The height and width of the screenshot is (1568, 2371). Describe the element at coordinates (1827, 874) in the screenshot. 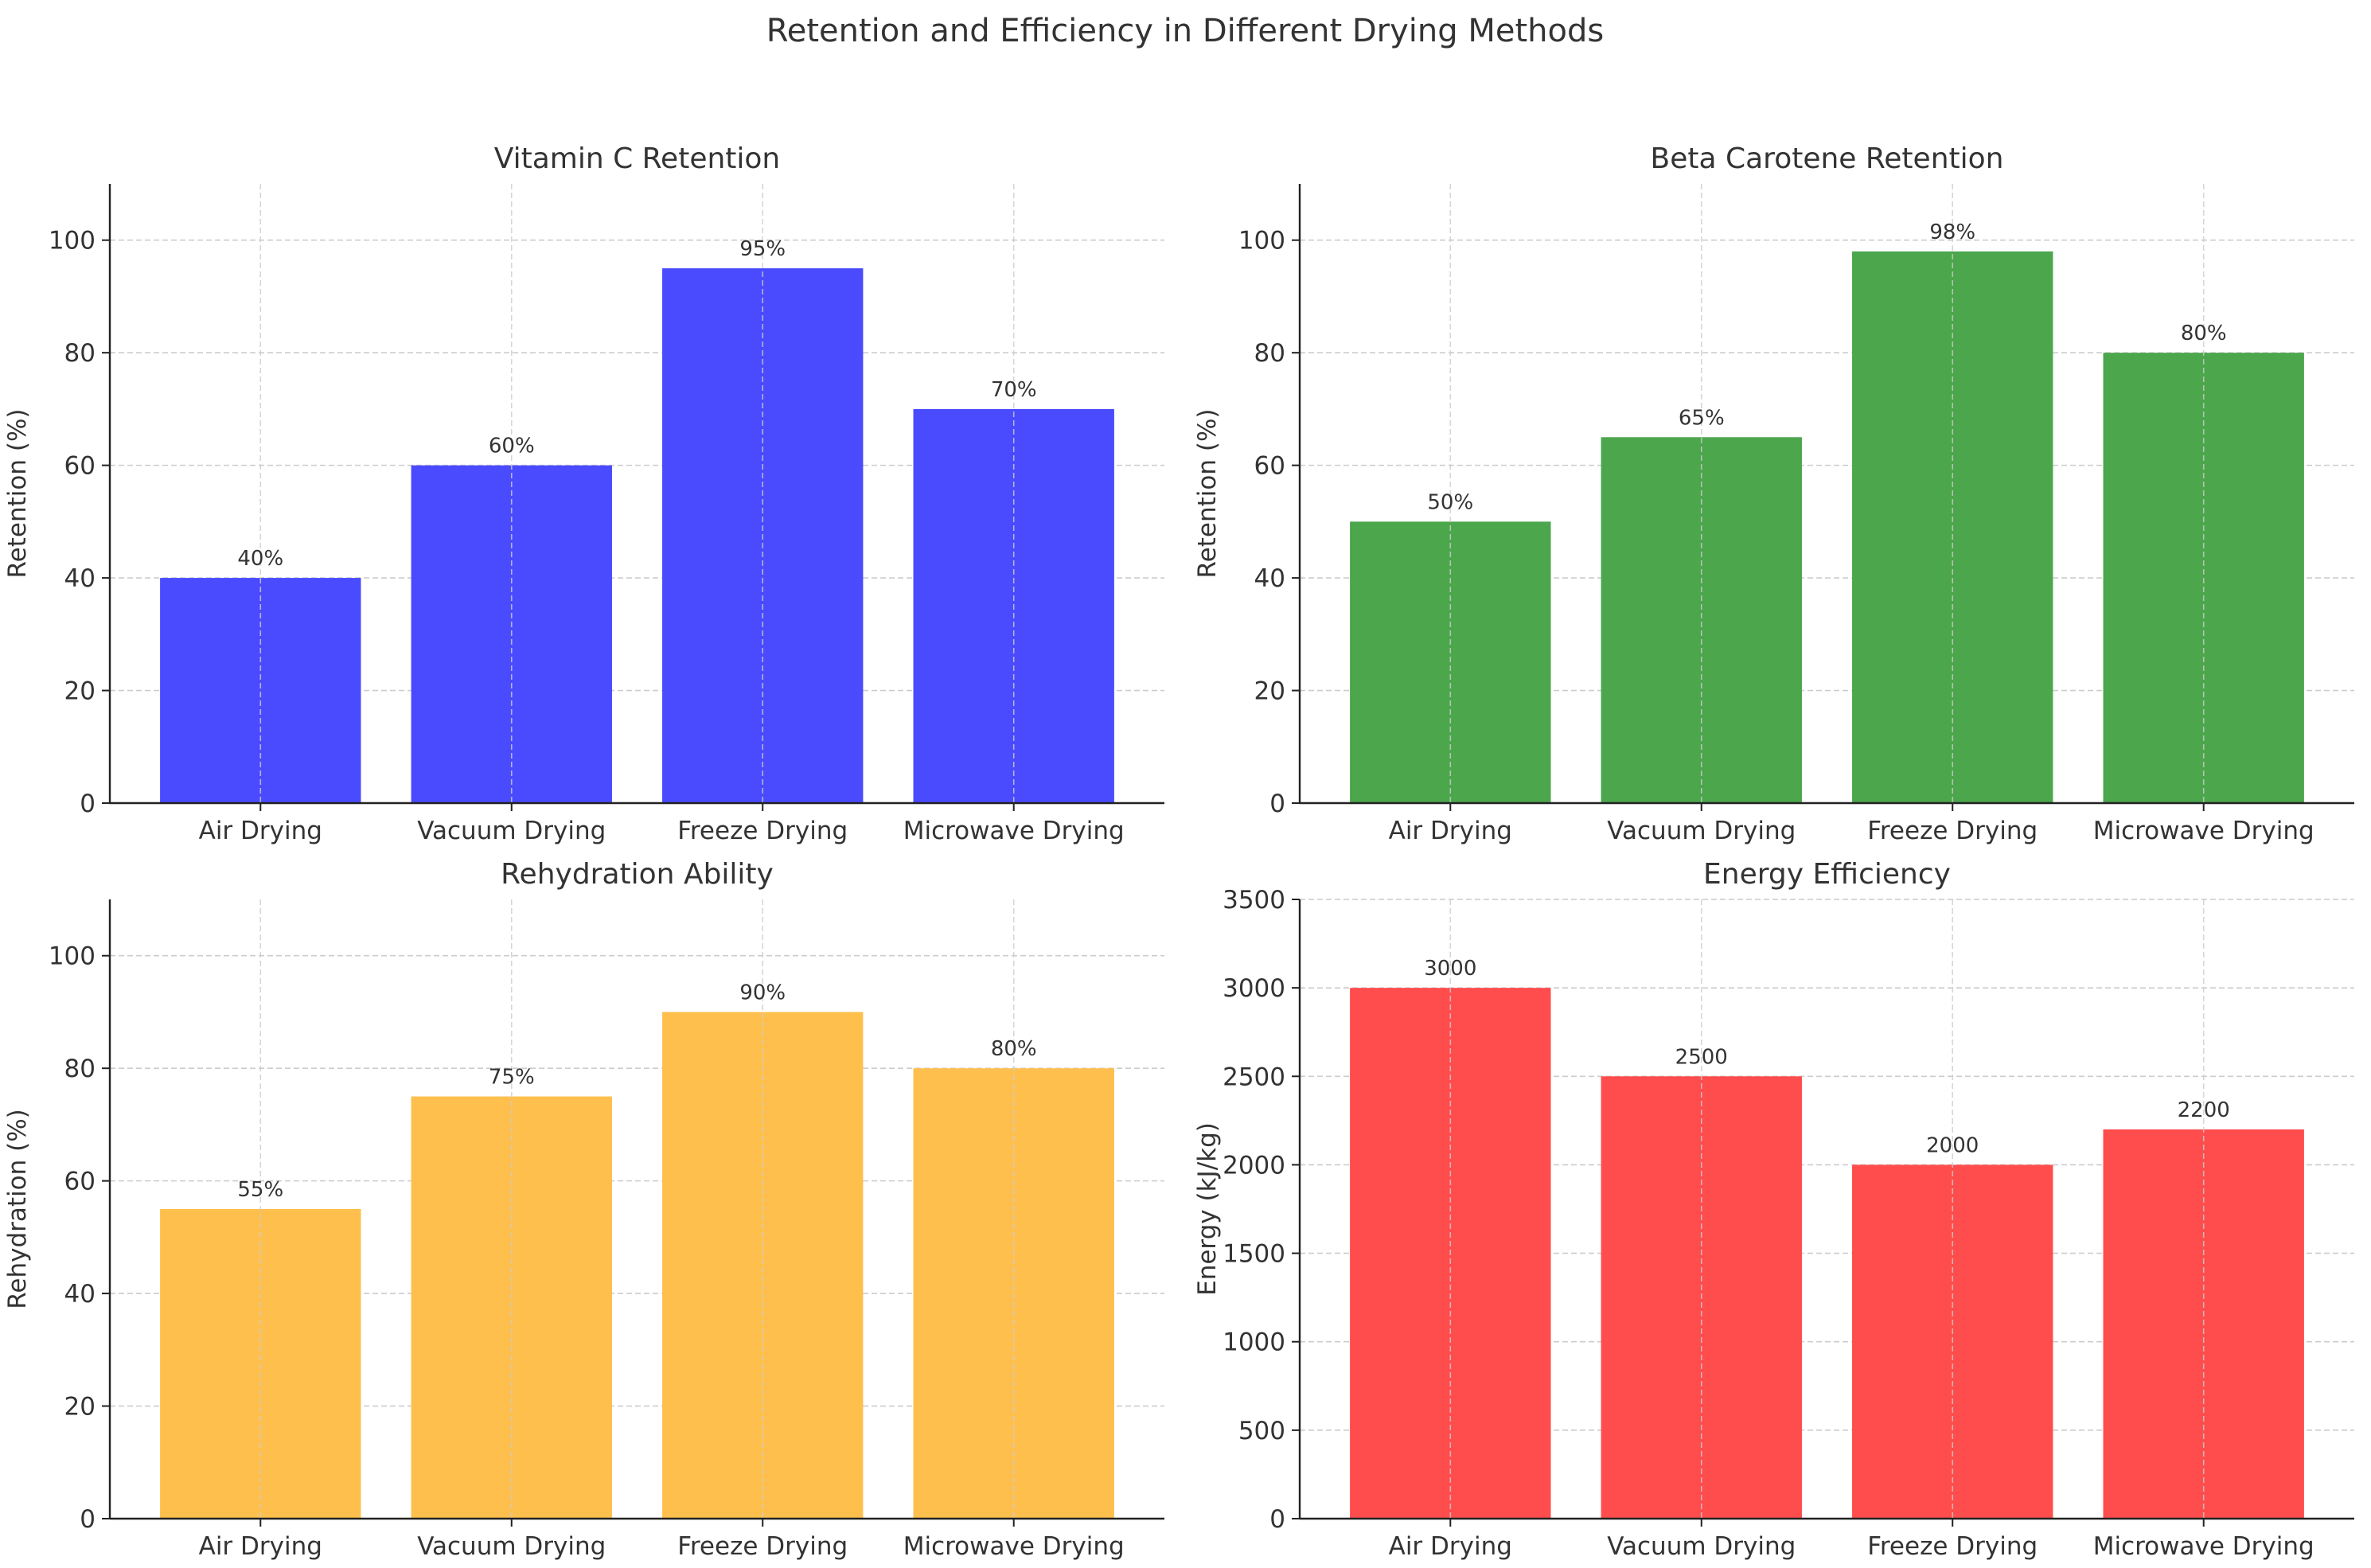

I see `chart-title: Energy Efficiency` at that location.